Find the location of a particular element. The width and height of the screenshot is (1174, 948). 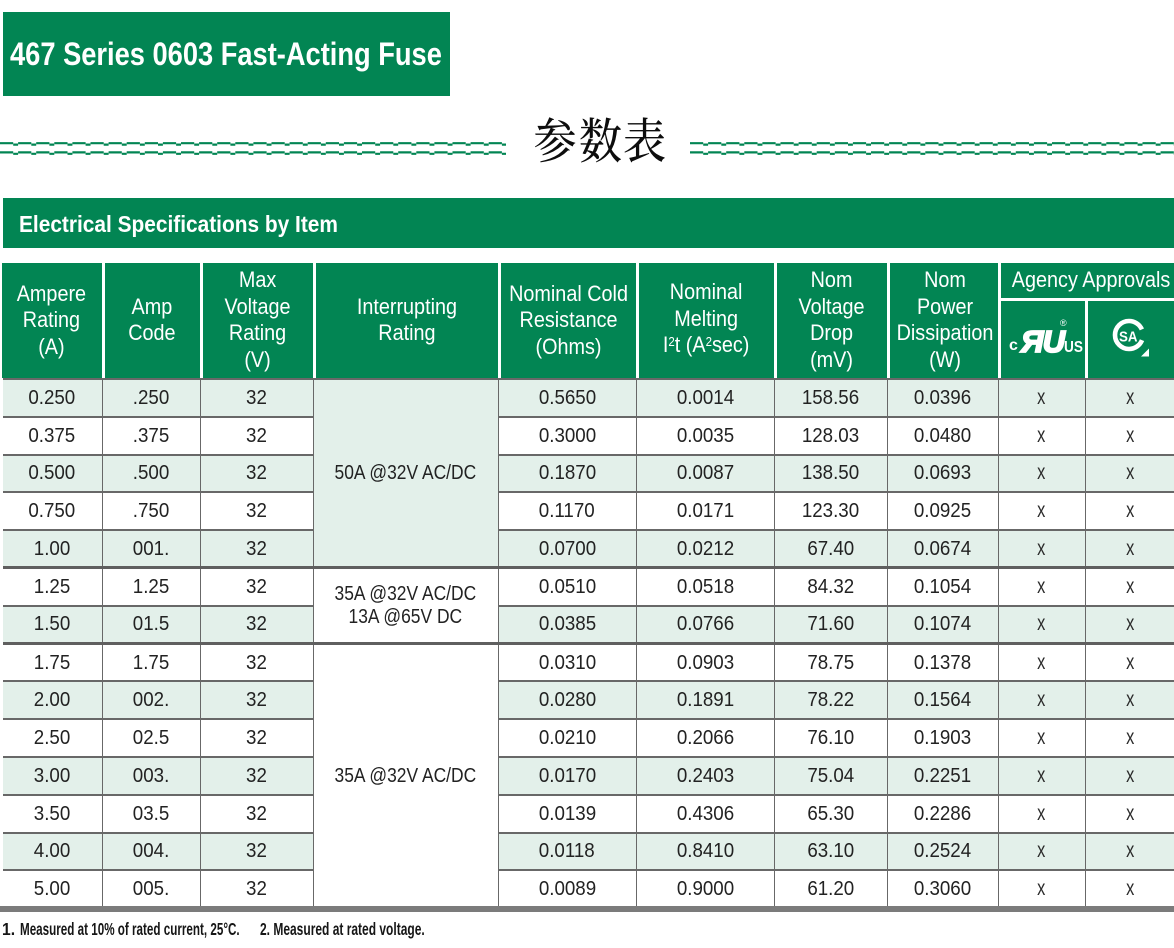

svg-text: ЯU is located at coordinates (1043, 341).